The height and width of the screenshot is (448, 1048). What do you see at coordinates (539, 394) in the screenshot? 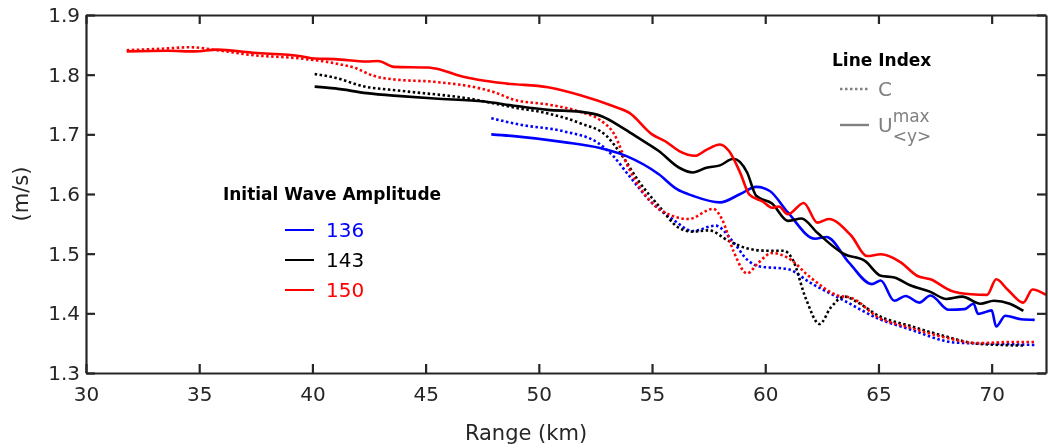
I see `x-tick-label: 50` at bounding box center [539, 394].